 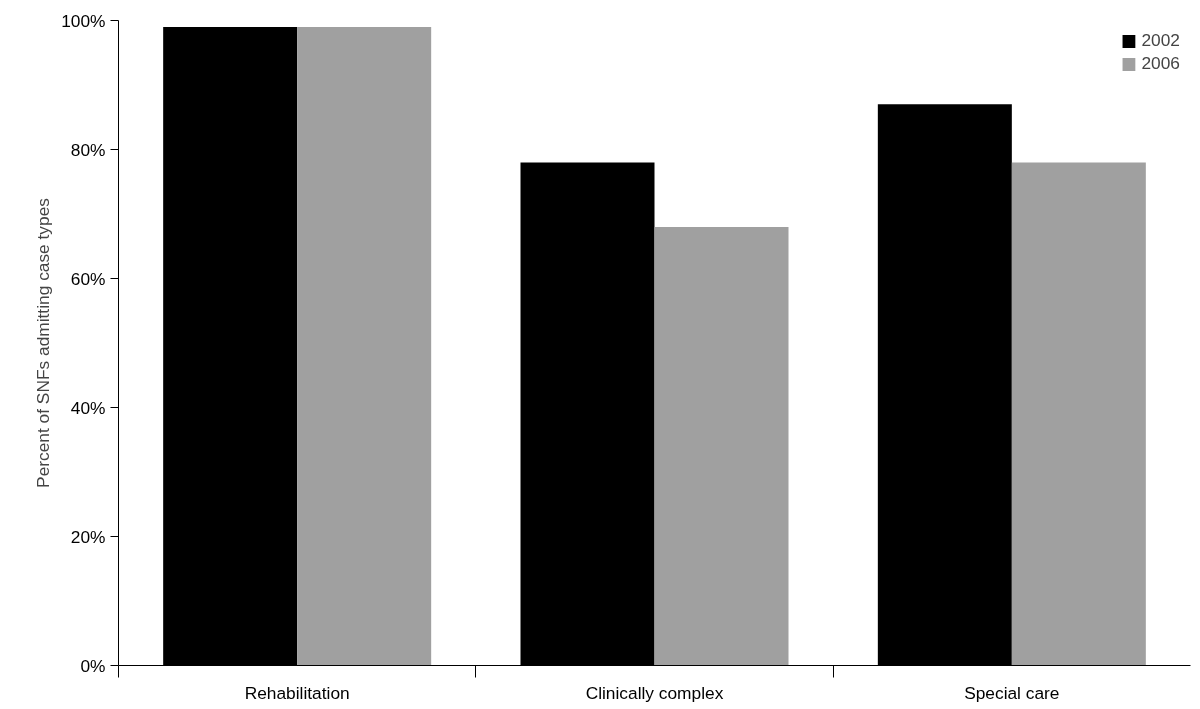 What do you see at coordinates (88, 278) in the screenshot?
I see `y-tick-label: 60%` at bounding box center [88, 278].